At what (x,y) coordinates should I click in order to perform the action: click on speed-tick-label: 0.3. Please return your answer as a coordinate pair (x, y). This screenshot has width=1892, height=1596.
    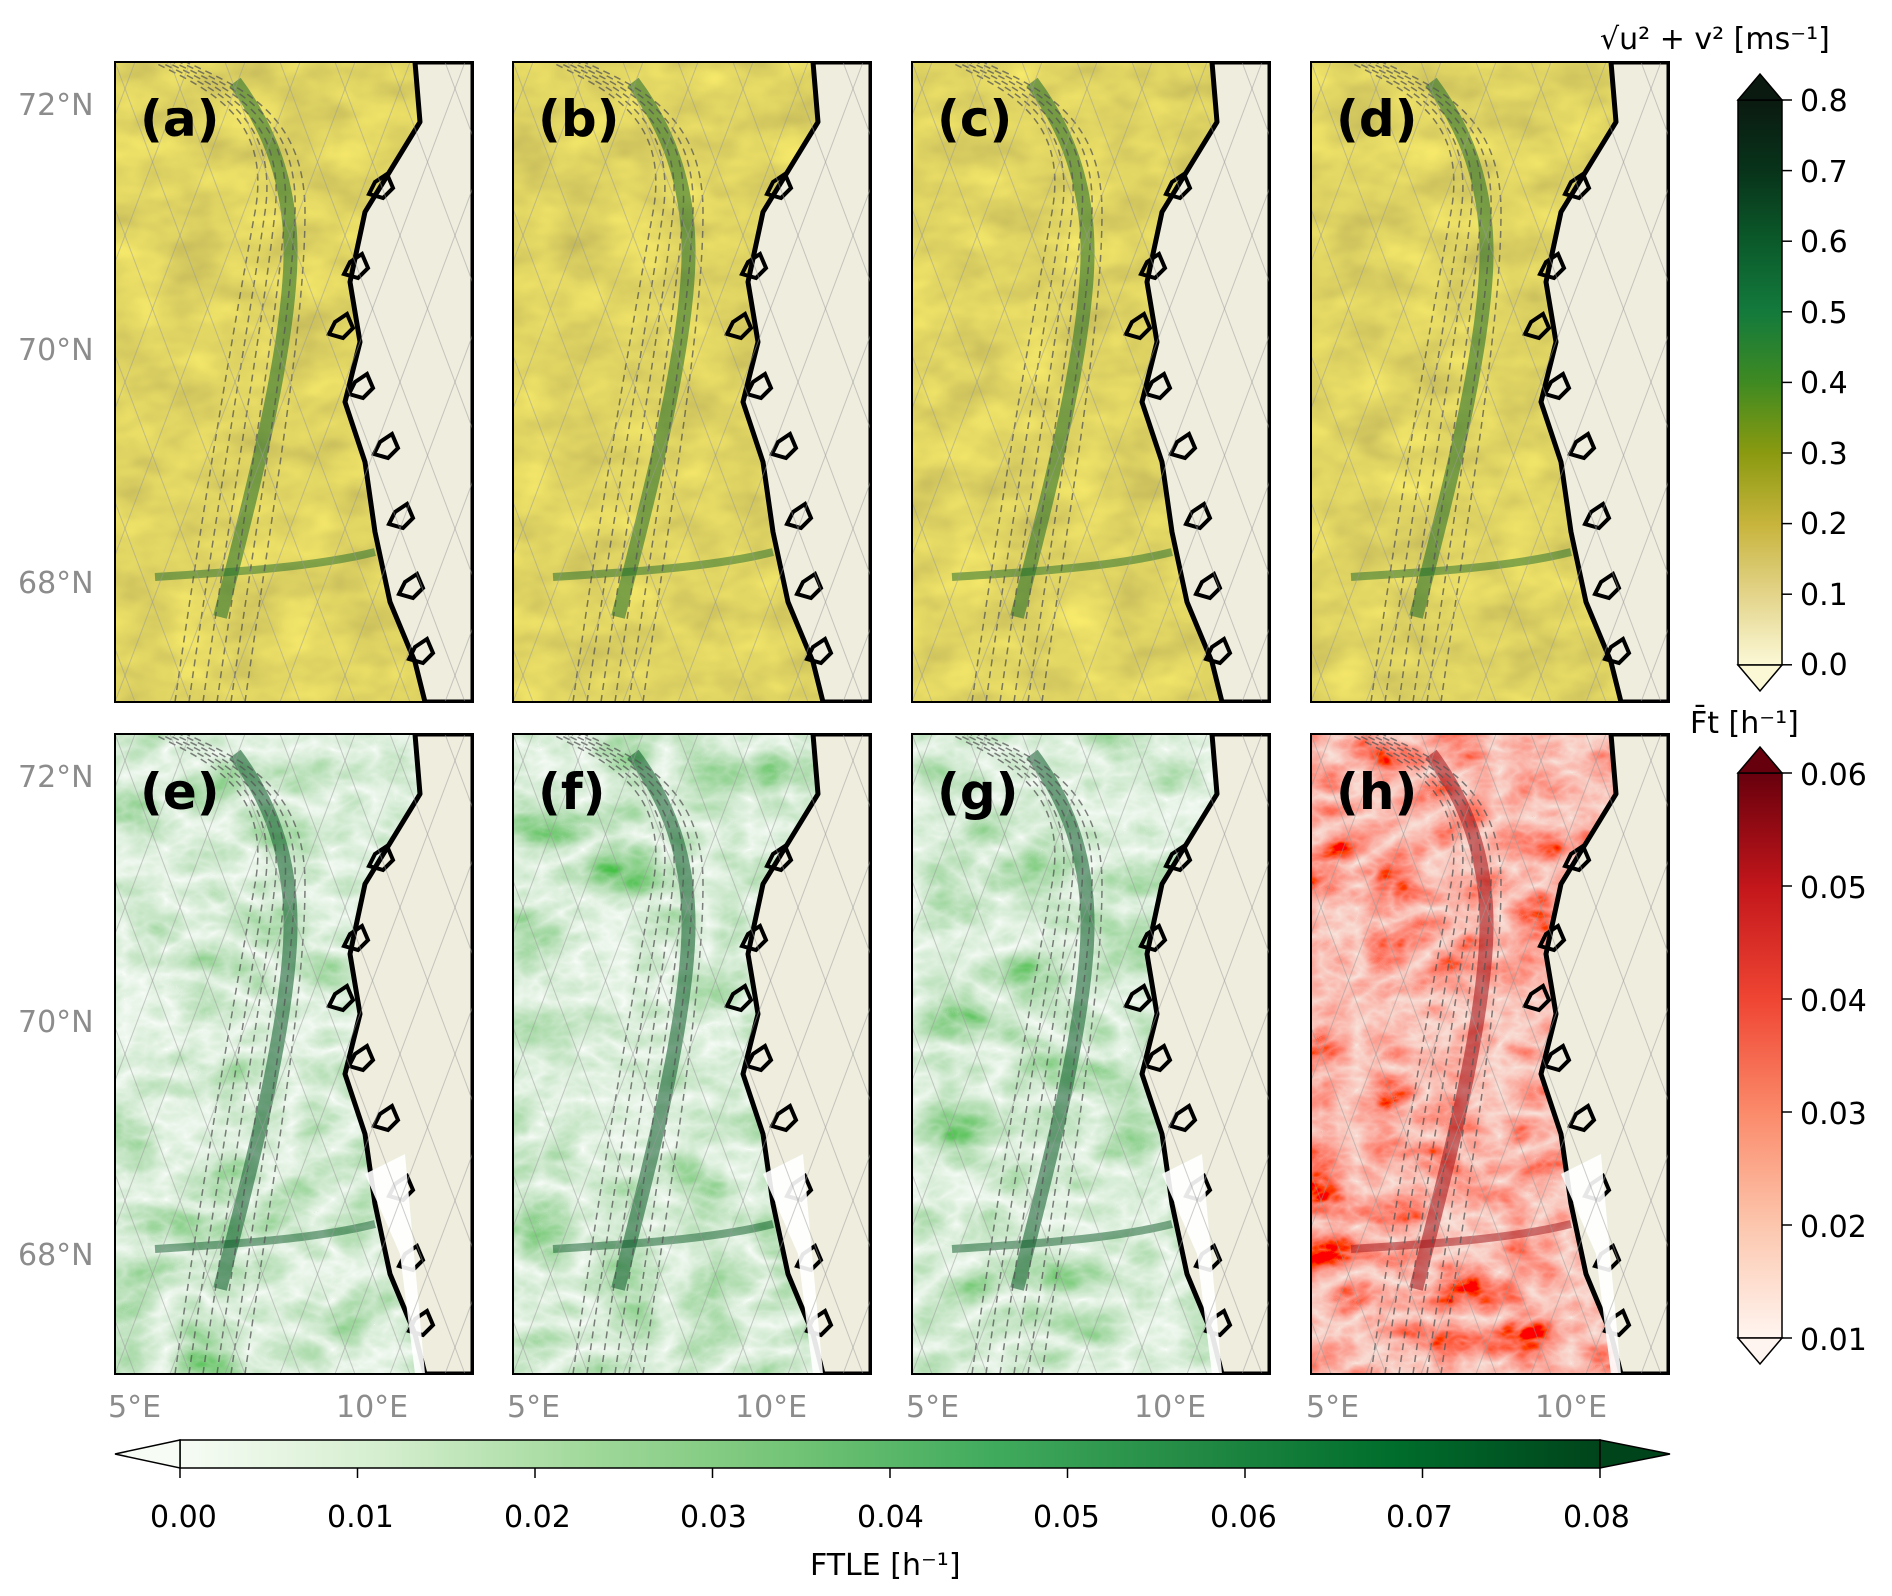
    Looking at the image, I should click on (1824, 454).